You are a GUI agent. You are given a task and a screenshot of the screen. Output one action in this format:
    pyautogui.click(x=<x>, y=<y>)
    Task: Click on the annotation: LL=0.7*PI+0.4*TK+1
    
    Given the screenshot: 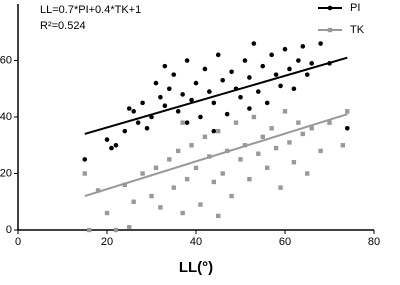 What is the action you would take?
    pyautogui.click(x=90, y=10)
    